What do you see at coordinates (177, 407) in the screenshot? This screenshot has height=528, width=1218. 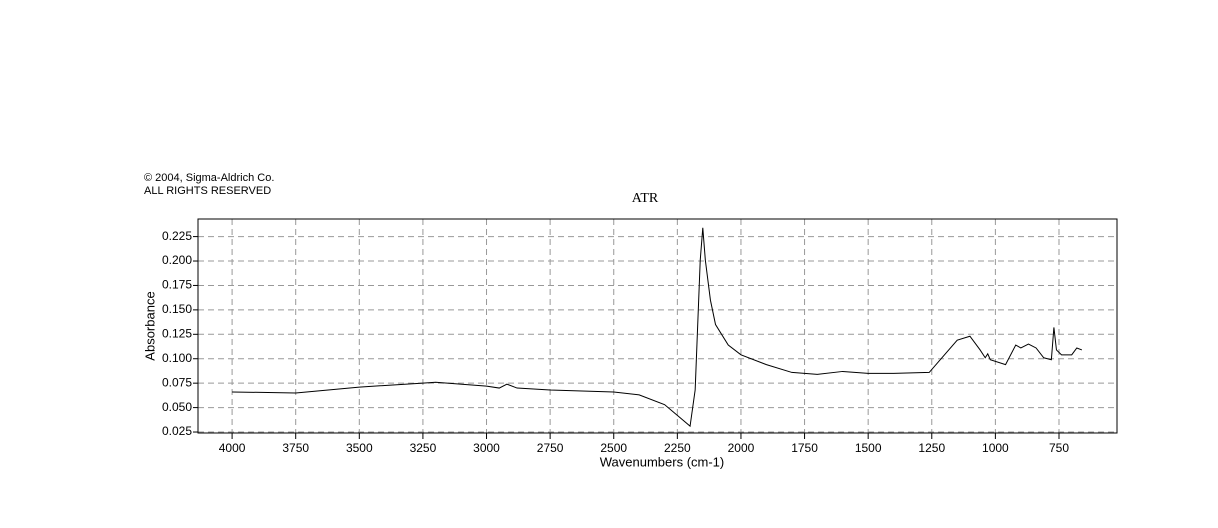 I see `y-tick-label: 0.050` at bounding box center [177, 407].